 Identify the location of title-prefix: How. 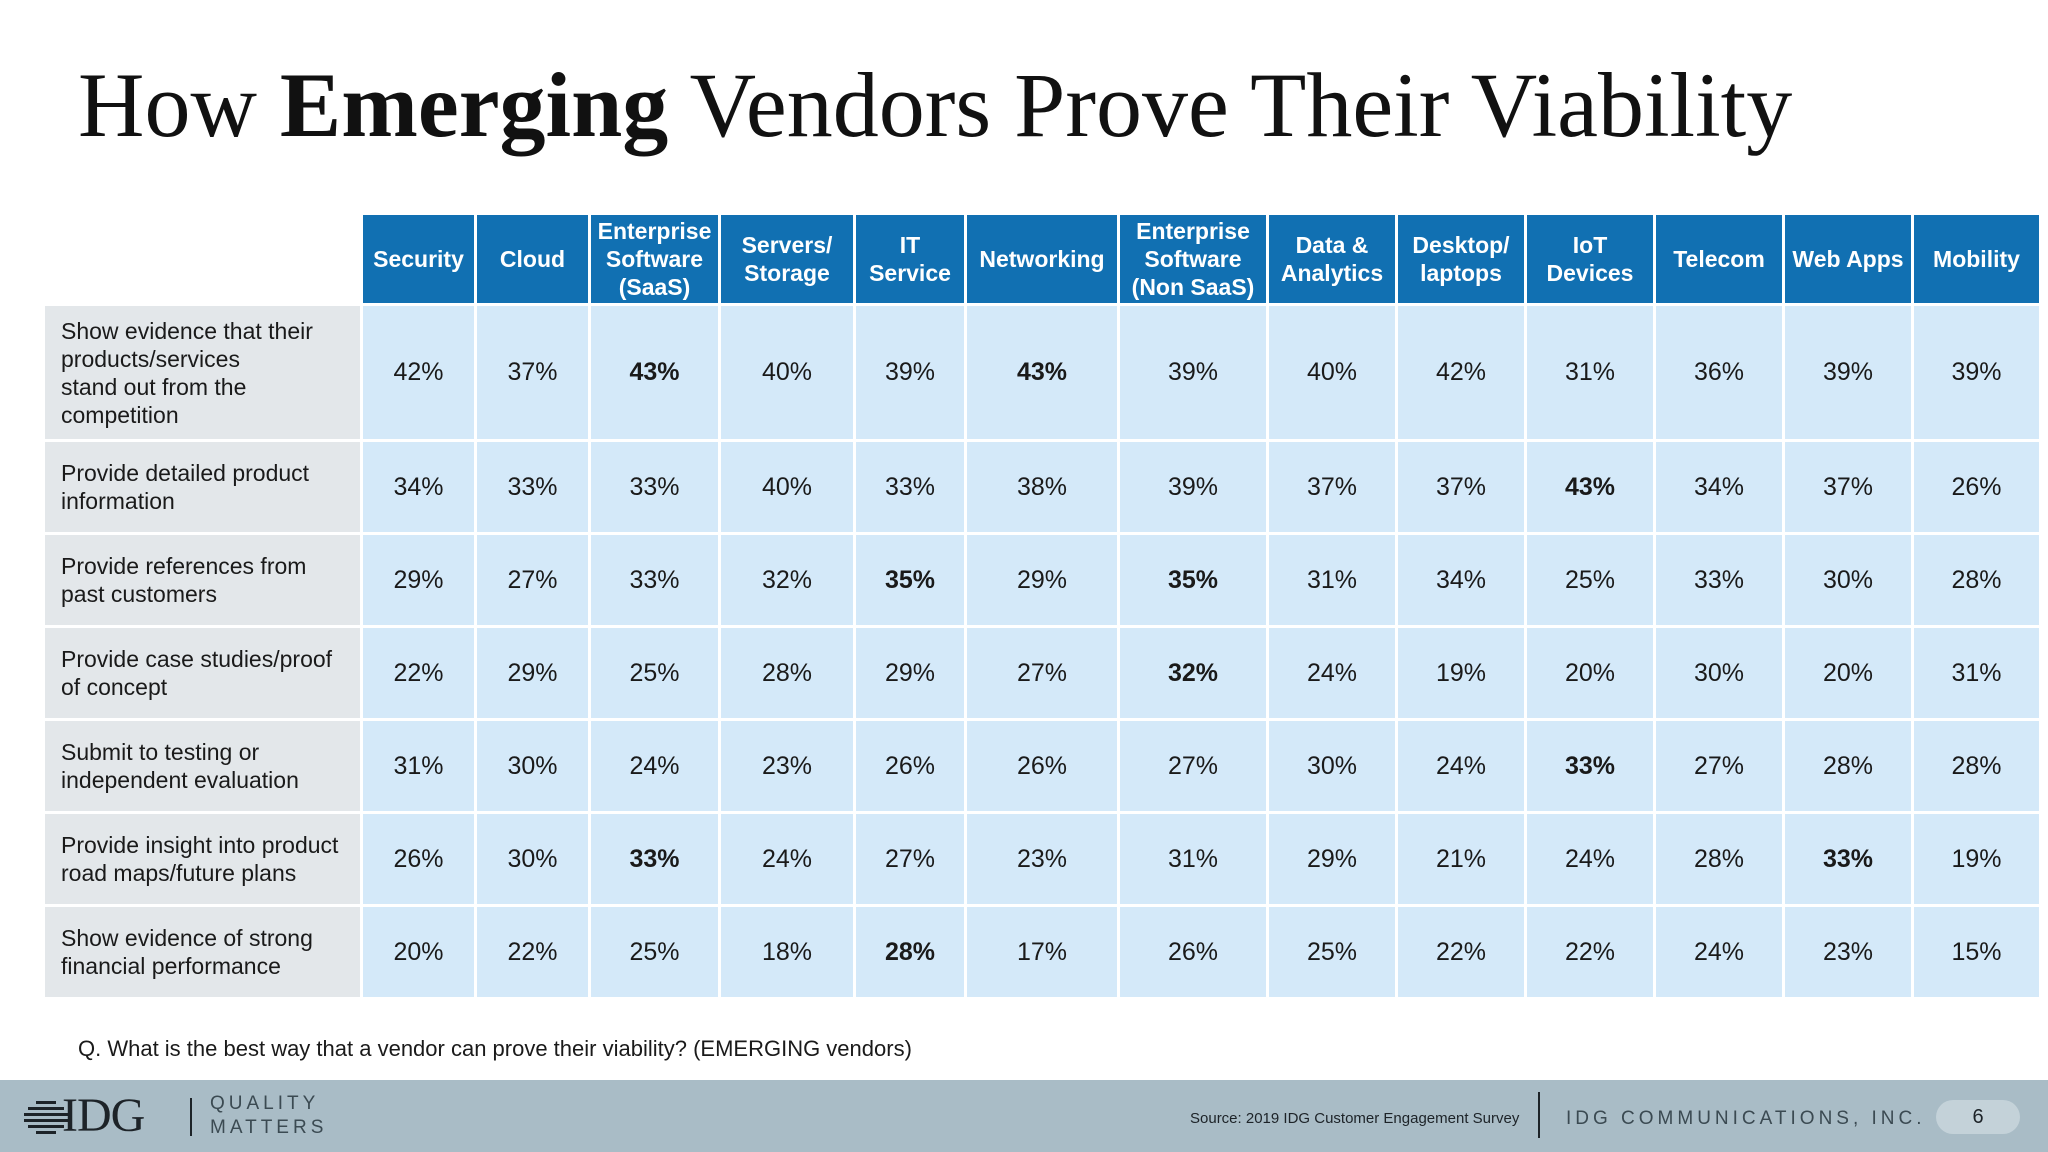
(179, 105).